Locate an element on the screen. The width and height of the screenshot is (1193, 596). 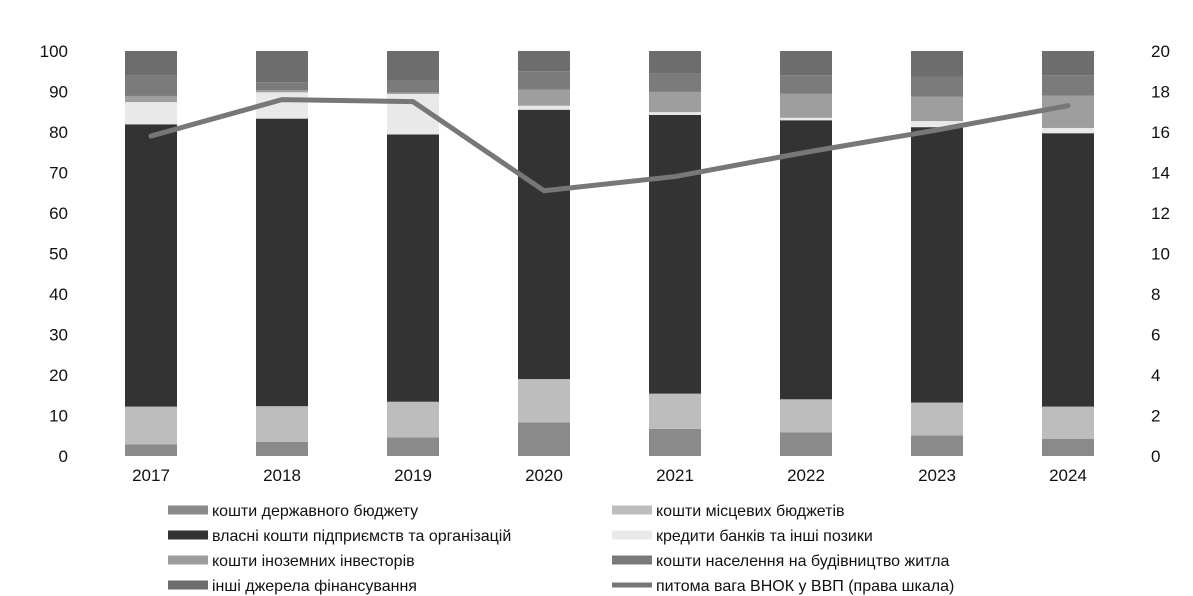
bar-segment-2022-s5 is located at coordinates (806, 84).